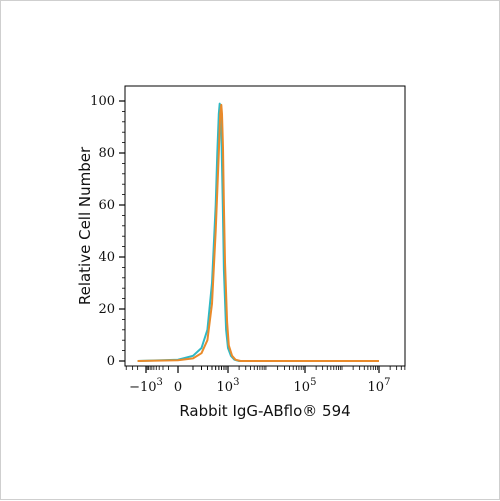  Describe the element at coordinates (85, 225) in the screenshot. I see `y-axis-title: Relative Cell Number` at that location.